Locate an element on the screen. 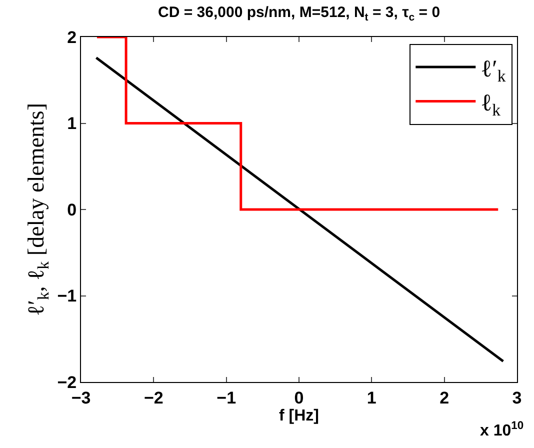 The image size is (534, 448). y-tick-label: −1 is located at coordinates (67, 296).